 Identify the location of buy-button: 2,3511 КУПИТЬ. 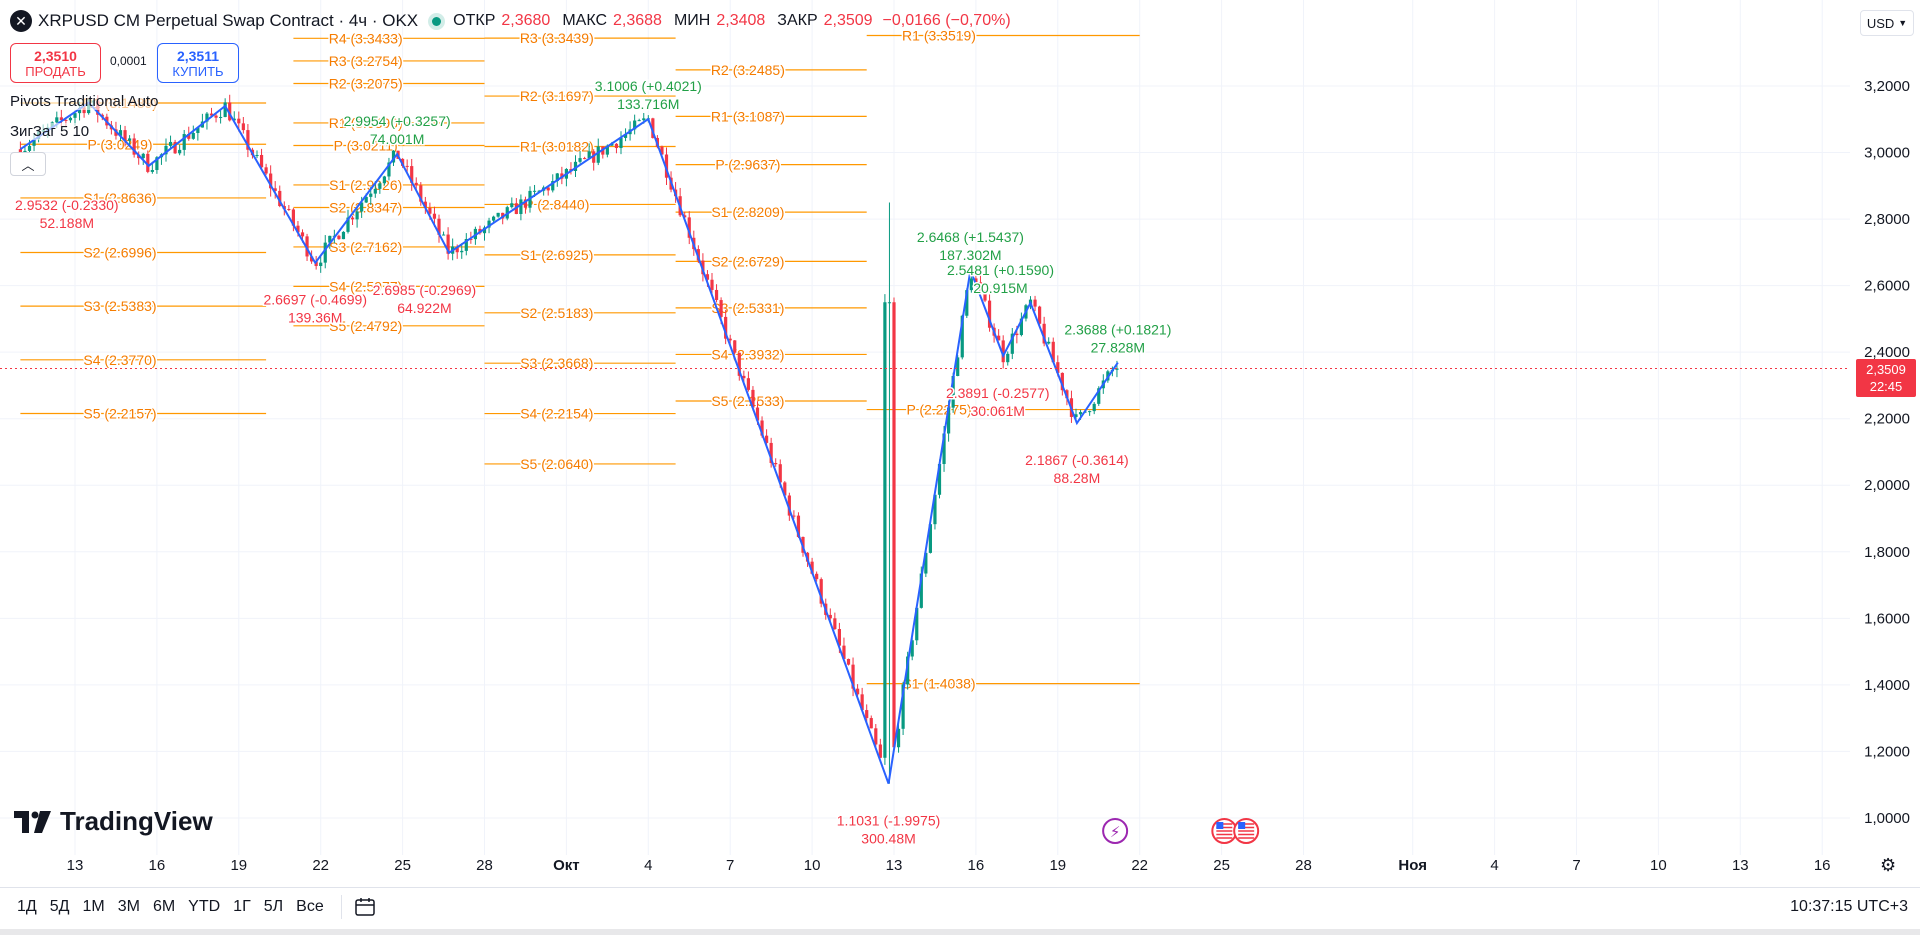
(198, 63).